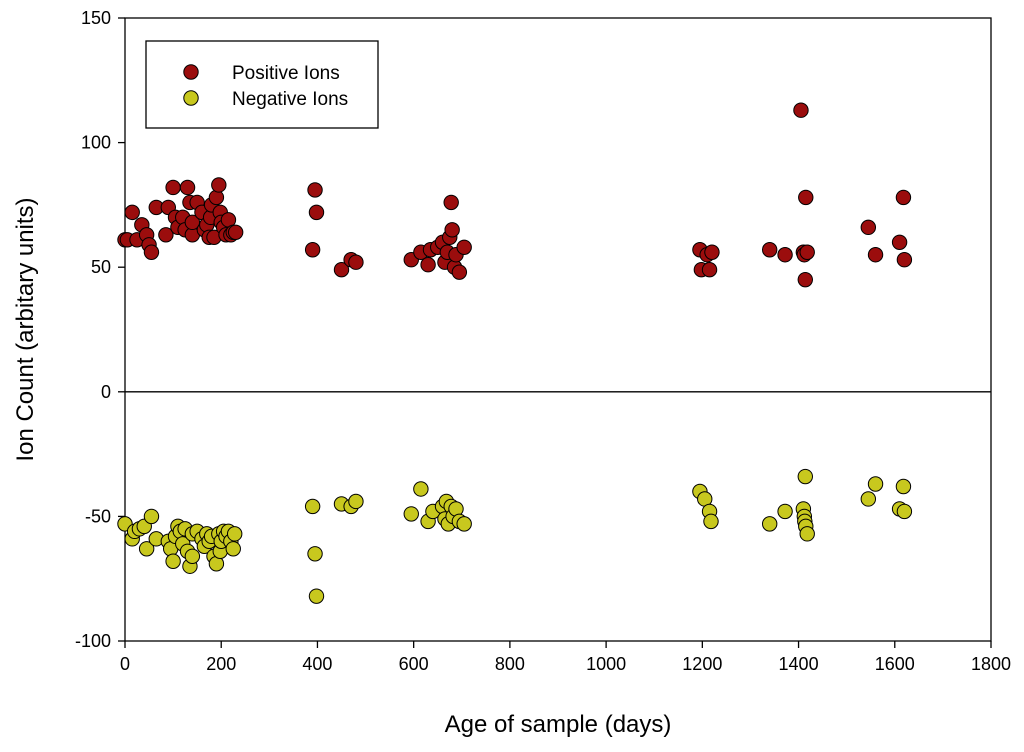 The height and width of the screenshot is (752, 1024). I want to click on y-axis-title: Ion Count (arbitary units), so click(25, 329).